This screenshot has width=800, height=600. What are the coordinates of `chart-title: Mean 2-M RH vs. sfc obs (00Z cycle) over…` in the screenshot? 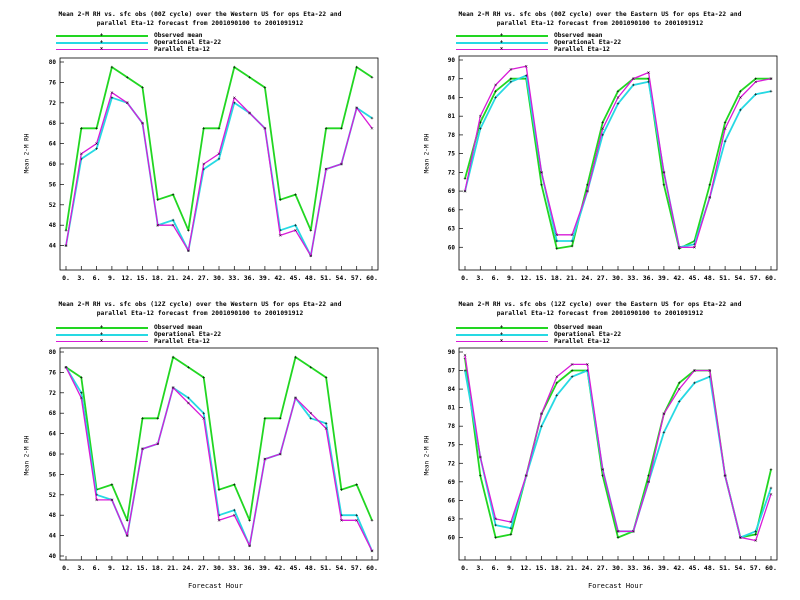 It's located at (600, 19).